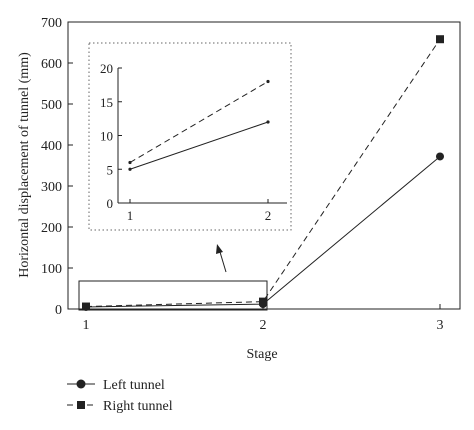 The image size is (474, 430). What do you see at coordinates (51, 105) in the screenshot?
I see `y-tick-label: 500` at bounding box center [51, 105].